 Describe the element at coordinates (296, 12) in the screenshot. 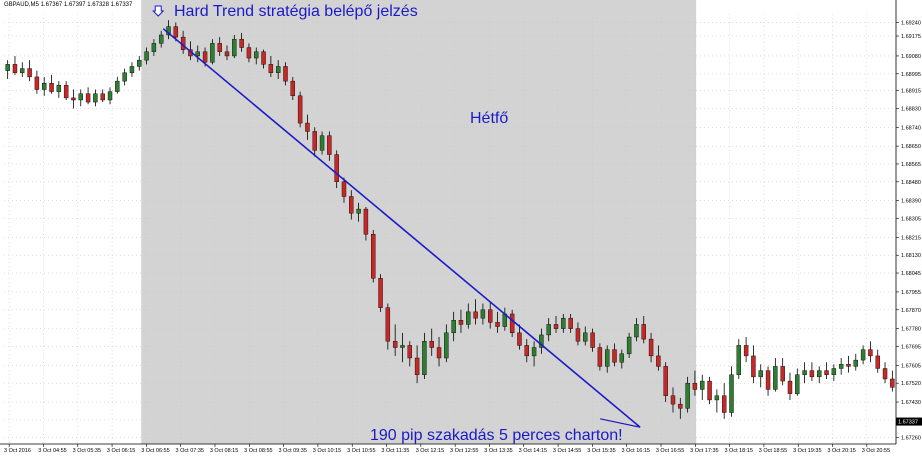

I see `entry-signal-annotation: Hard Trend stratégia belépő jelzés` at that location.